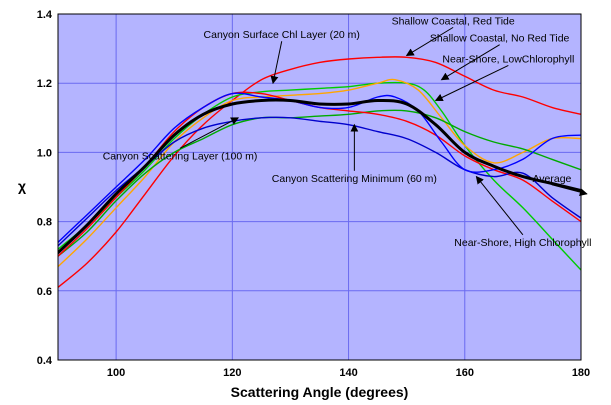 The width and height of the screenshot is (611, 405). I want to click on x-tick-label: 180, so click(581, 373).